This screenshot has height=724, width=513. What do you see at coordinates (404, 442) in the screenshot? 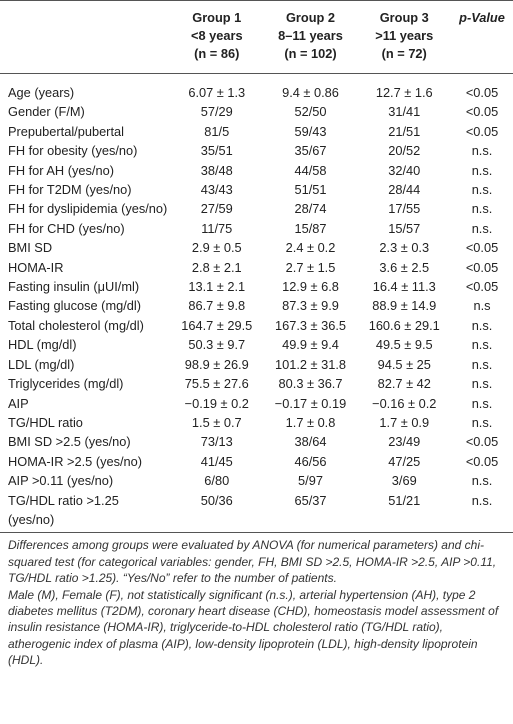
I see `cell: 23/49` at bounding box center [404, 442].